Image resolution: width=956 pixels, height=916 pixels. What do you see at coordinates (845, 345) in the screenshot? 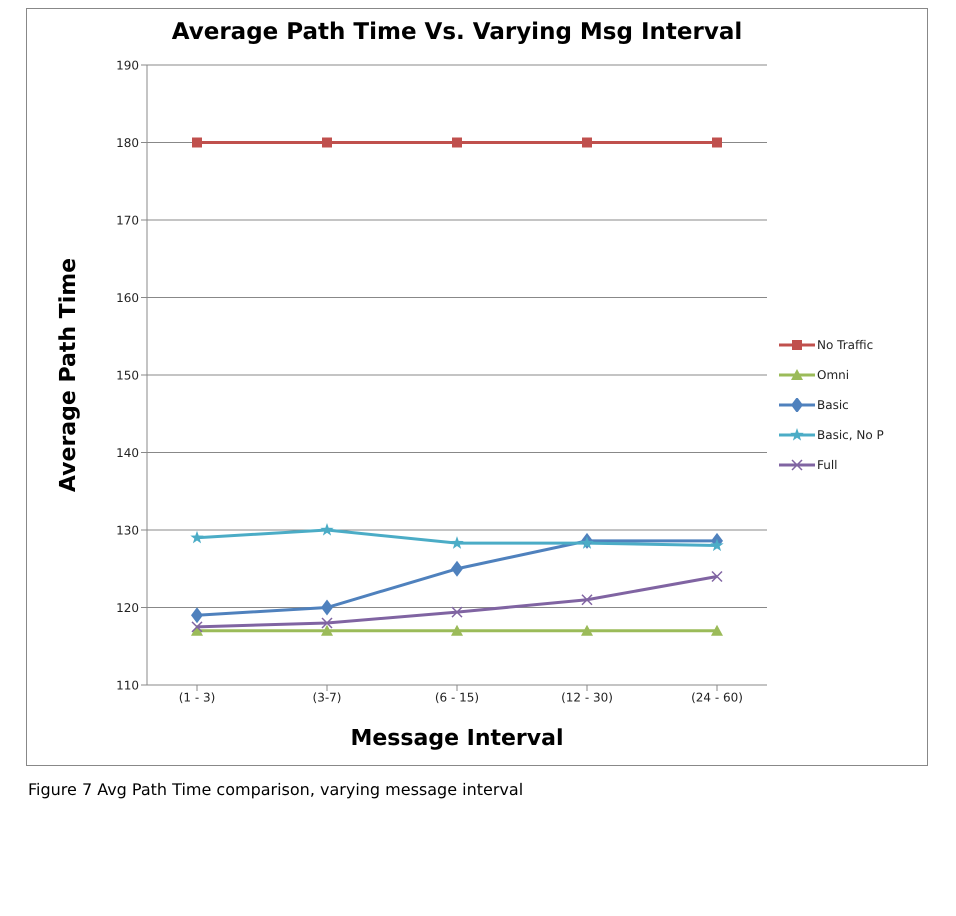
I see `legend-label: No Traffic` at bounding box center [845, 345].